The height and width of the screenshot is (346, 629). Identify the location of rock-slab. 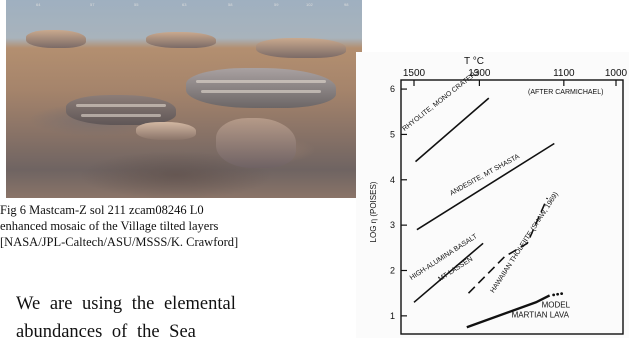
(166, 131).